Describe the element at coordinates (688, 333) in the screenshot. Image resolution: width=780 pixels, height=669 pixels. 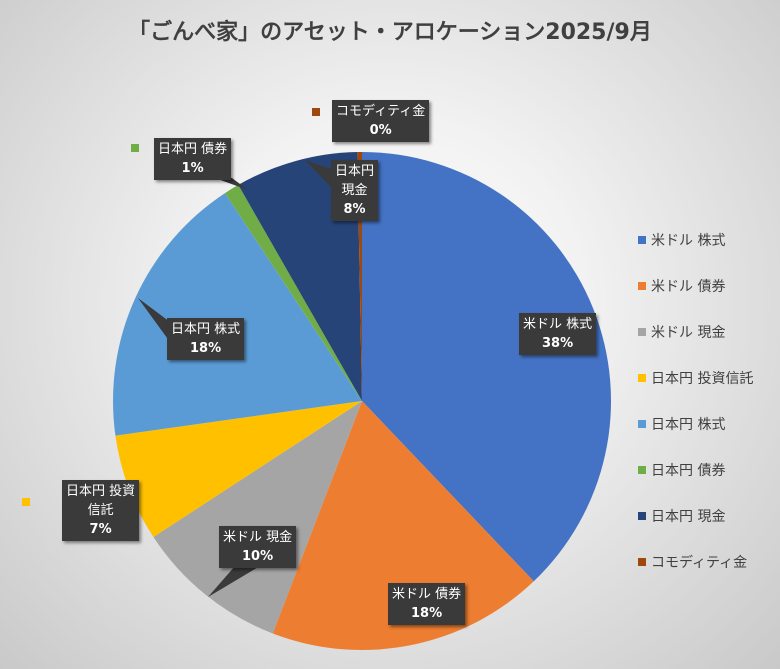
I see `legend-label: 米ドル 現金` at that location.